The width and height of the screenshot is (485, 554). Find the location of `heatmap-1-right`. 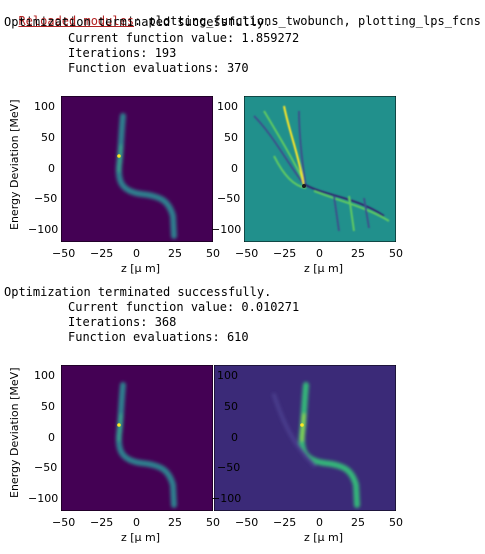

heatmap-1-right is located at coordinates (320, 169).